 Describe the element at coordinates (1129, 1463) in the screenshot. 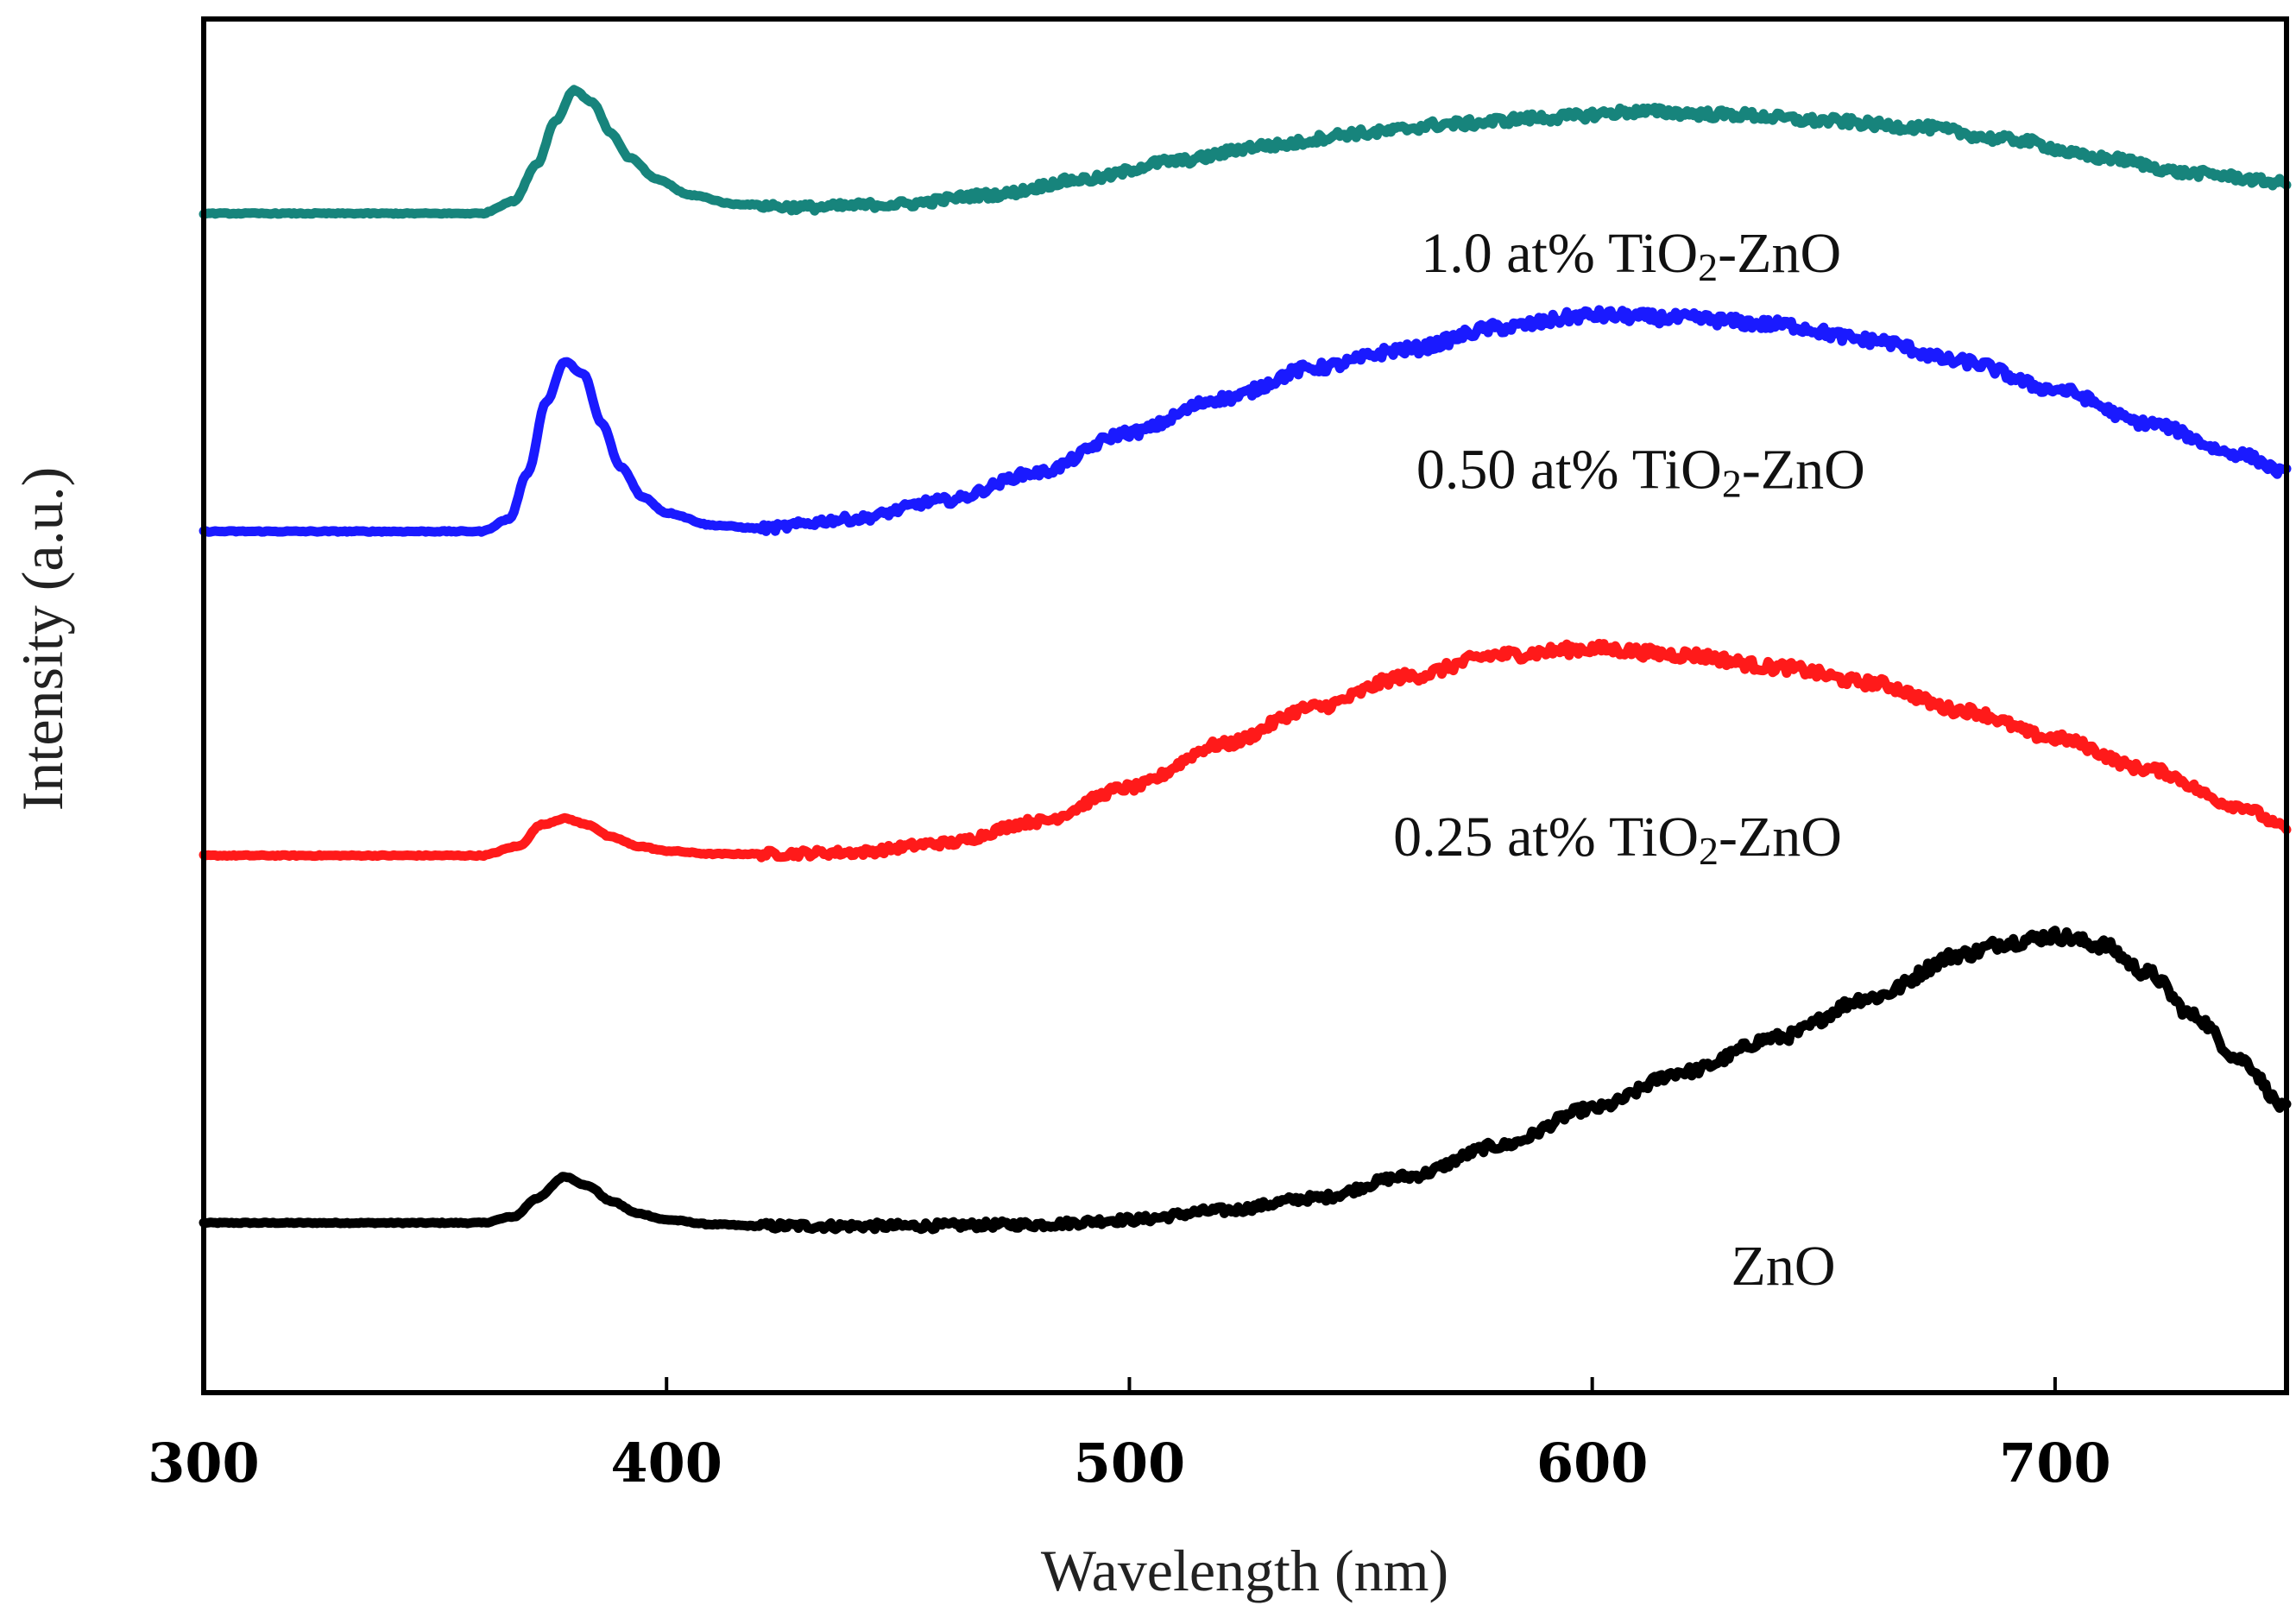

I see `x-tick-label: 500` at that location.